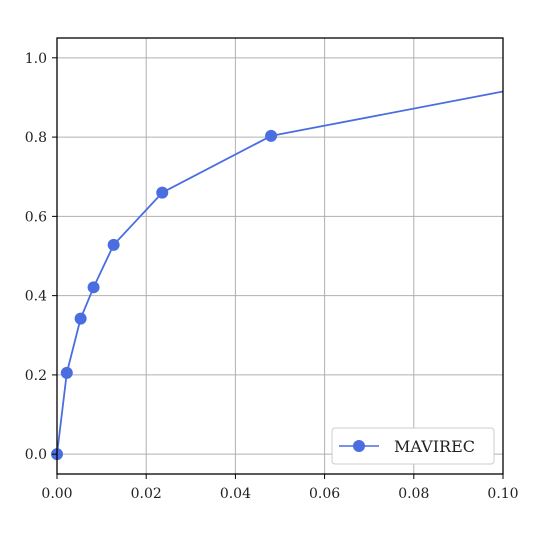  Describe the element at coordinates (36, 297) in the screenshot. I see `y-tick-label: 0.4` at that location.